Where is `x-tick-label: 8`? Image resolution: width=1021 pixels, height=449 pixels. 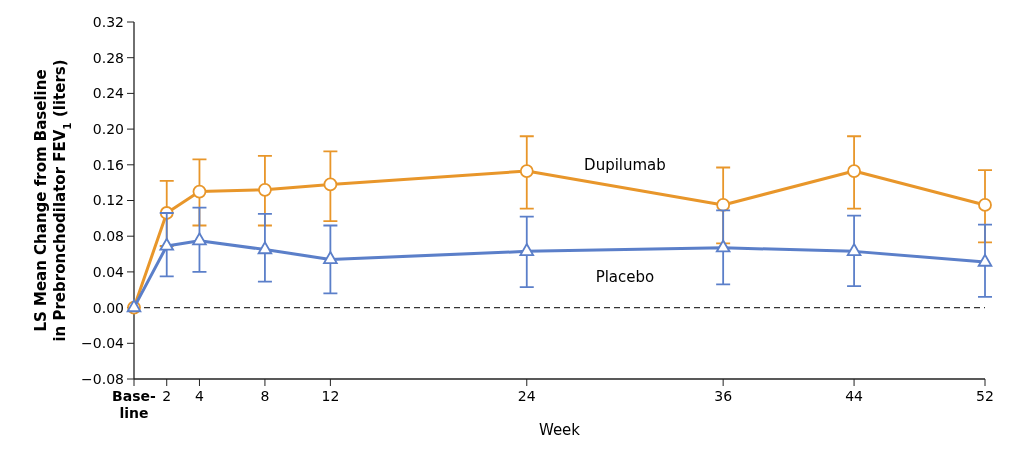 x-tick-label: 8 is located at coordinates (265, 396).